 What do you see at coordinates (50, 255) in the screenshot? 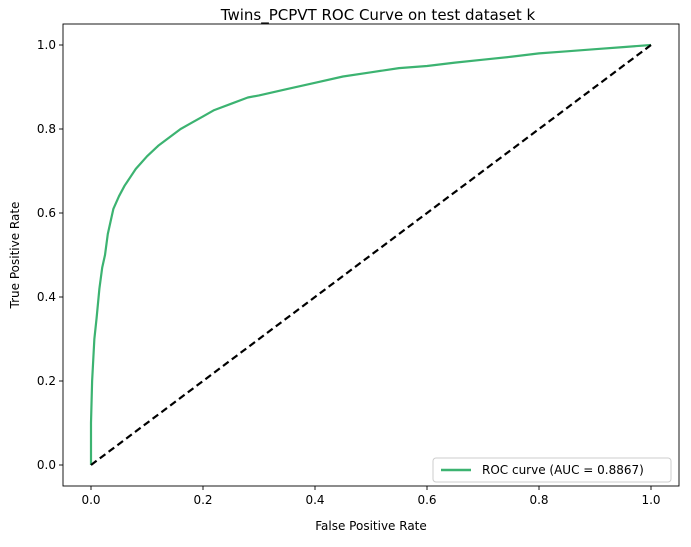
I see `y-axis-ticks: 0.0 0.2 0.4 0.6 0.8 1.0` at bounding box center [50, 255].